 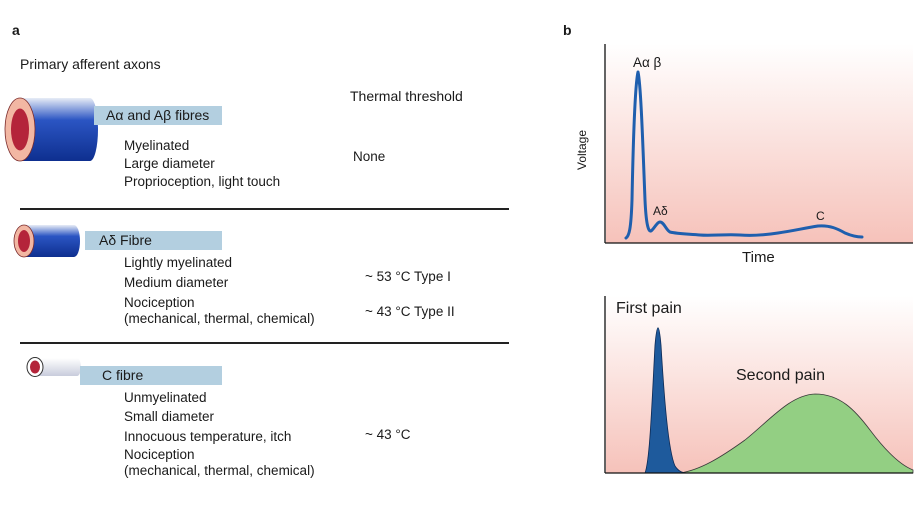 I want to click on large-axon-icon, so click(x=51, y=129).